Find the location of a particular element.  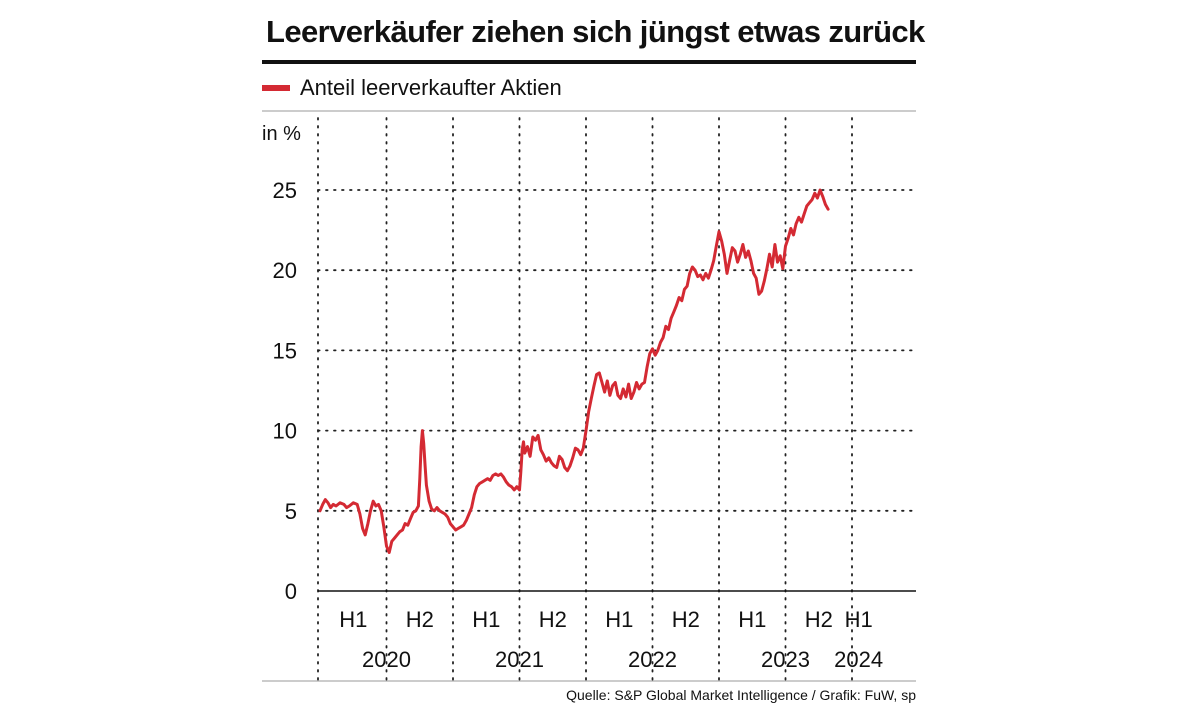

y-tick-label: 20 is located at coordinates (285, 270).